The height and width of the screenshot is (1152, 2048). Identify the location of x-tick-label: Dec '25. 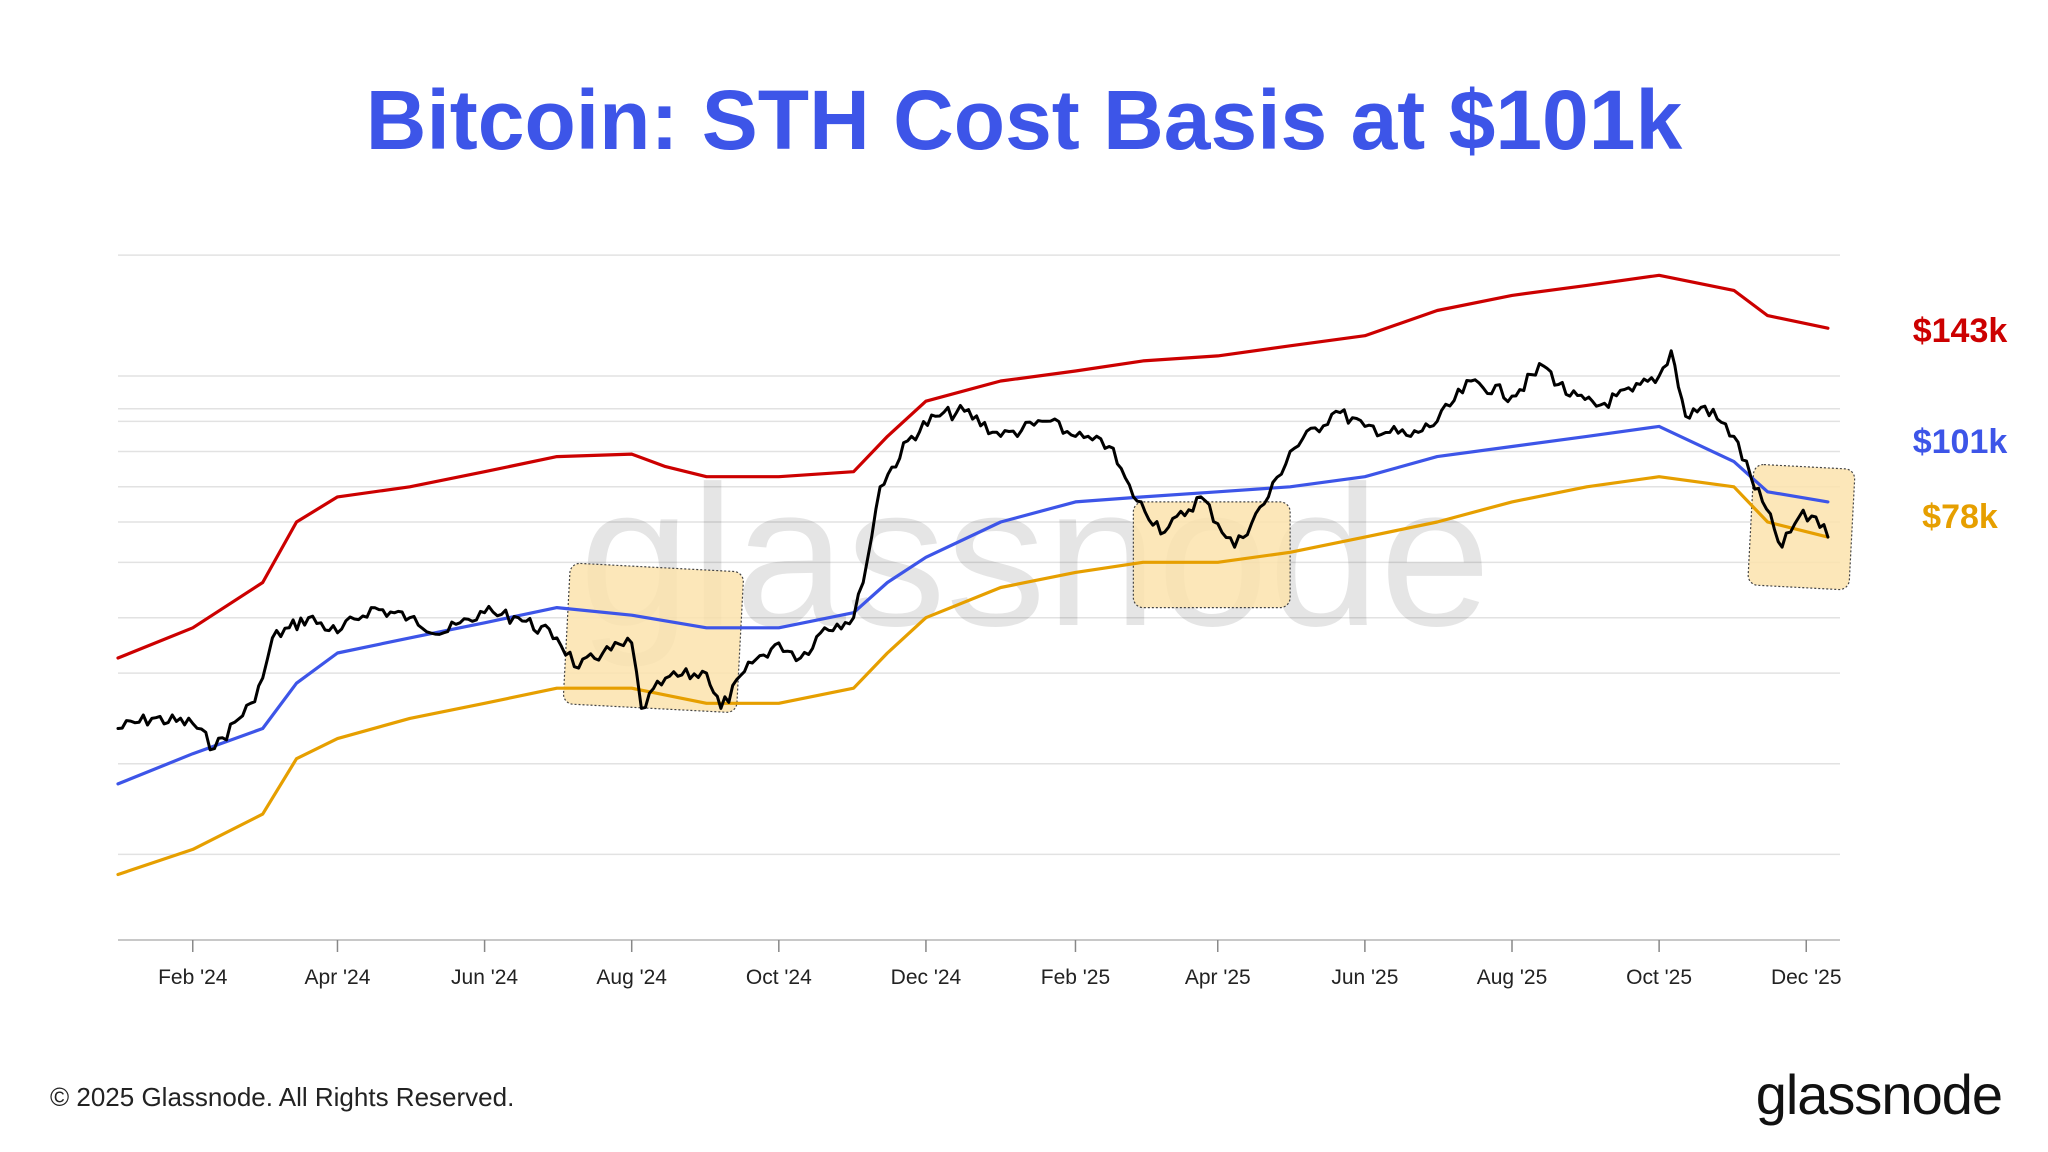
(1806, 977).